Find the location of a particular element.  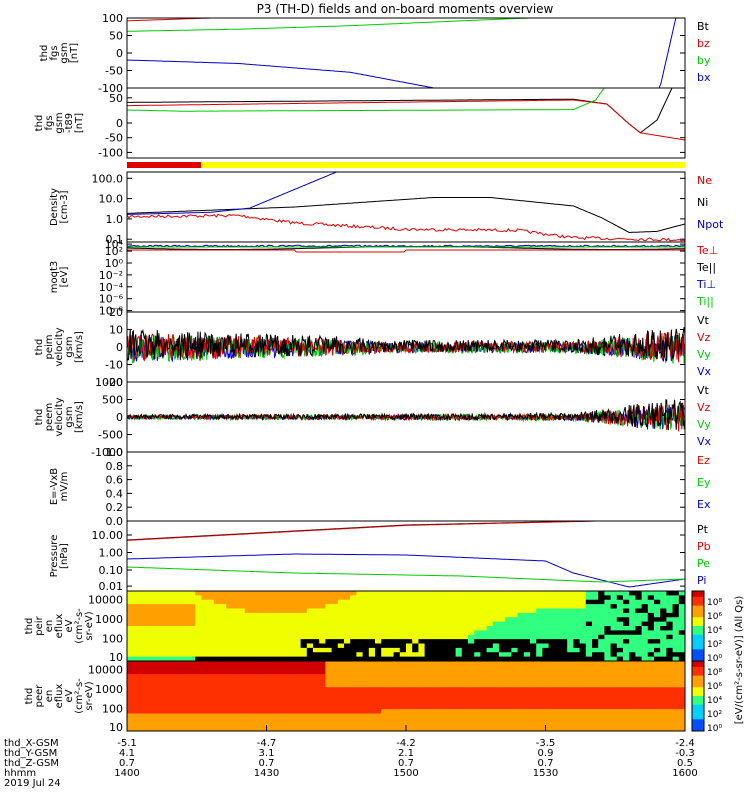

y-tick-label: -1000 is located at coordinates (107, 452).